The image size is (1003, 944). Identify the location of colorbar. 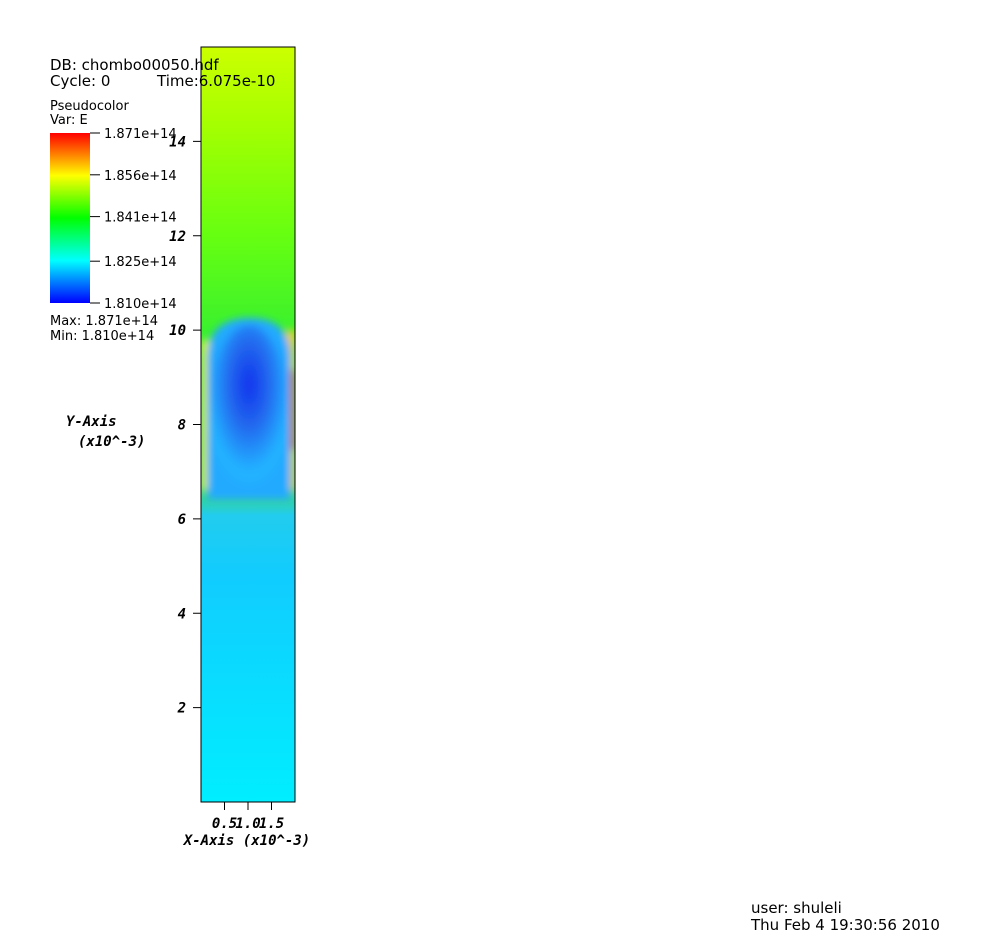
(70, 218).